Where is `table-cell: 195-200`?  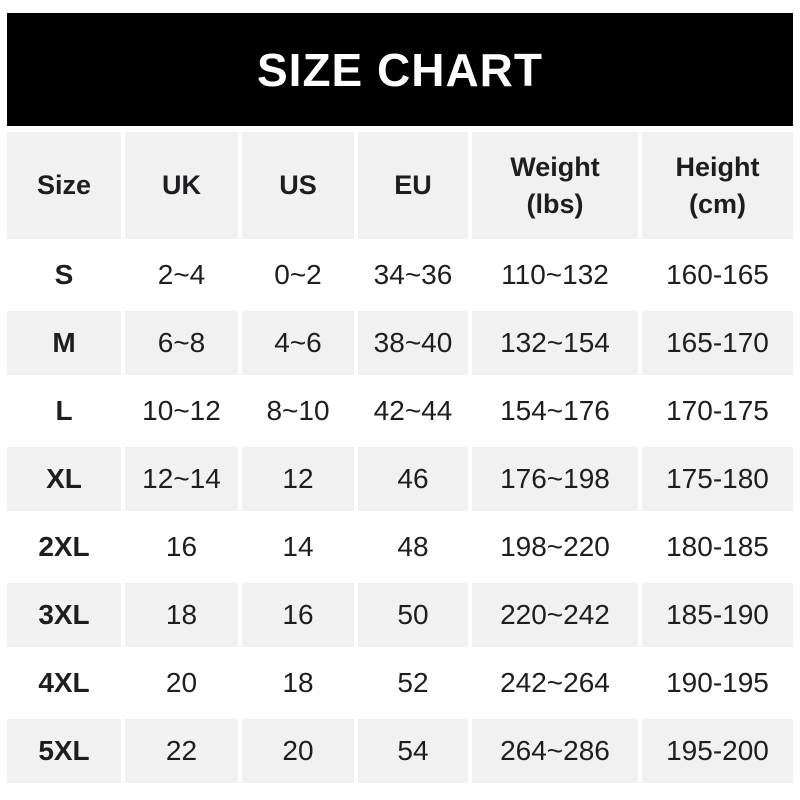 table-cell: 195-200 is located at coordinates (717, 751).